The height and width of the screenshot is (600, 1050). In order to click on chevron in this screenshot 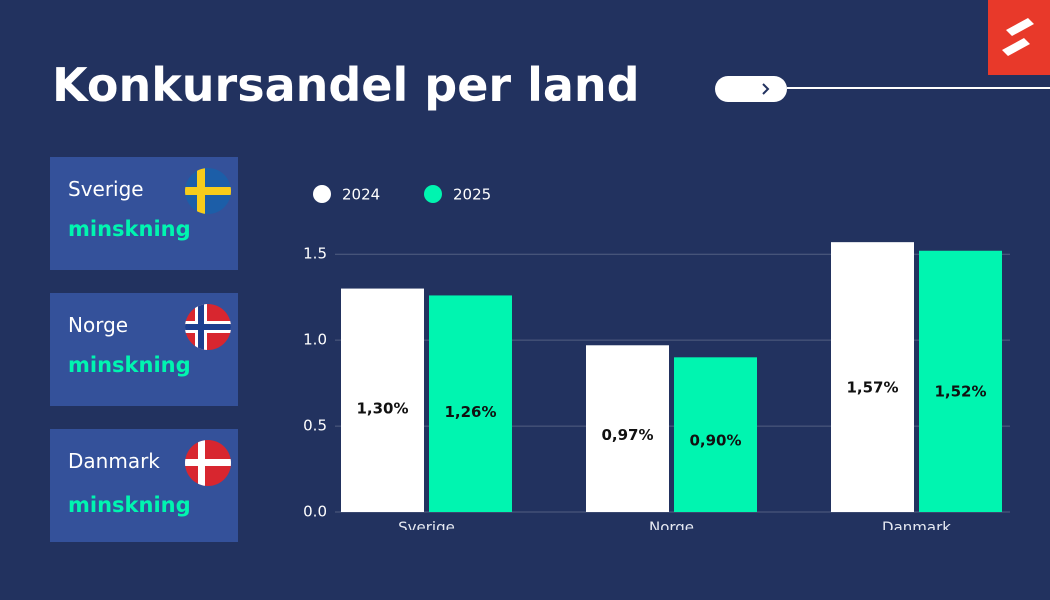, I will do `click(766, 89)`.